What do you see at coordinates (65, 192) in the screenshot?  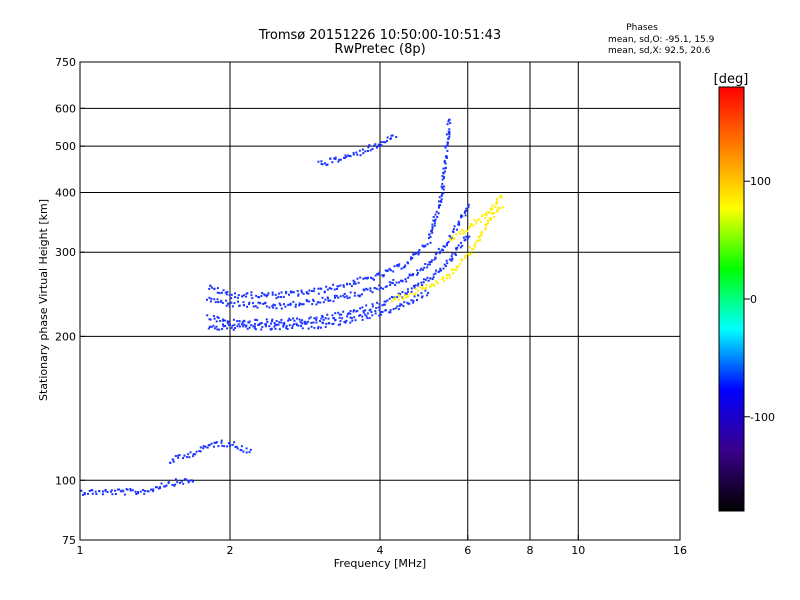 I see `y-tick-label: 400` at bounding box center [65, 192].